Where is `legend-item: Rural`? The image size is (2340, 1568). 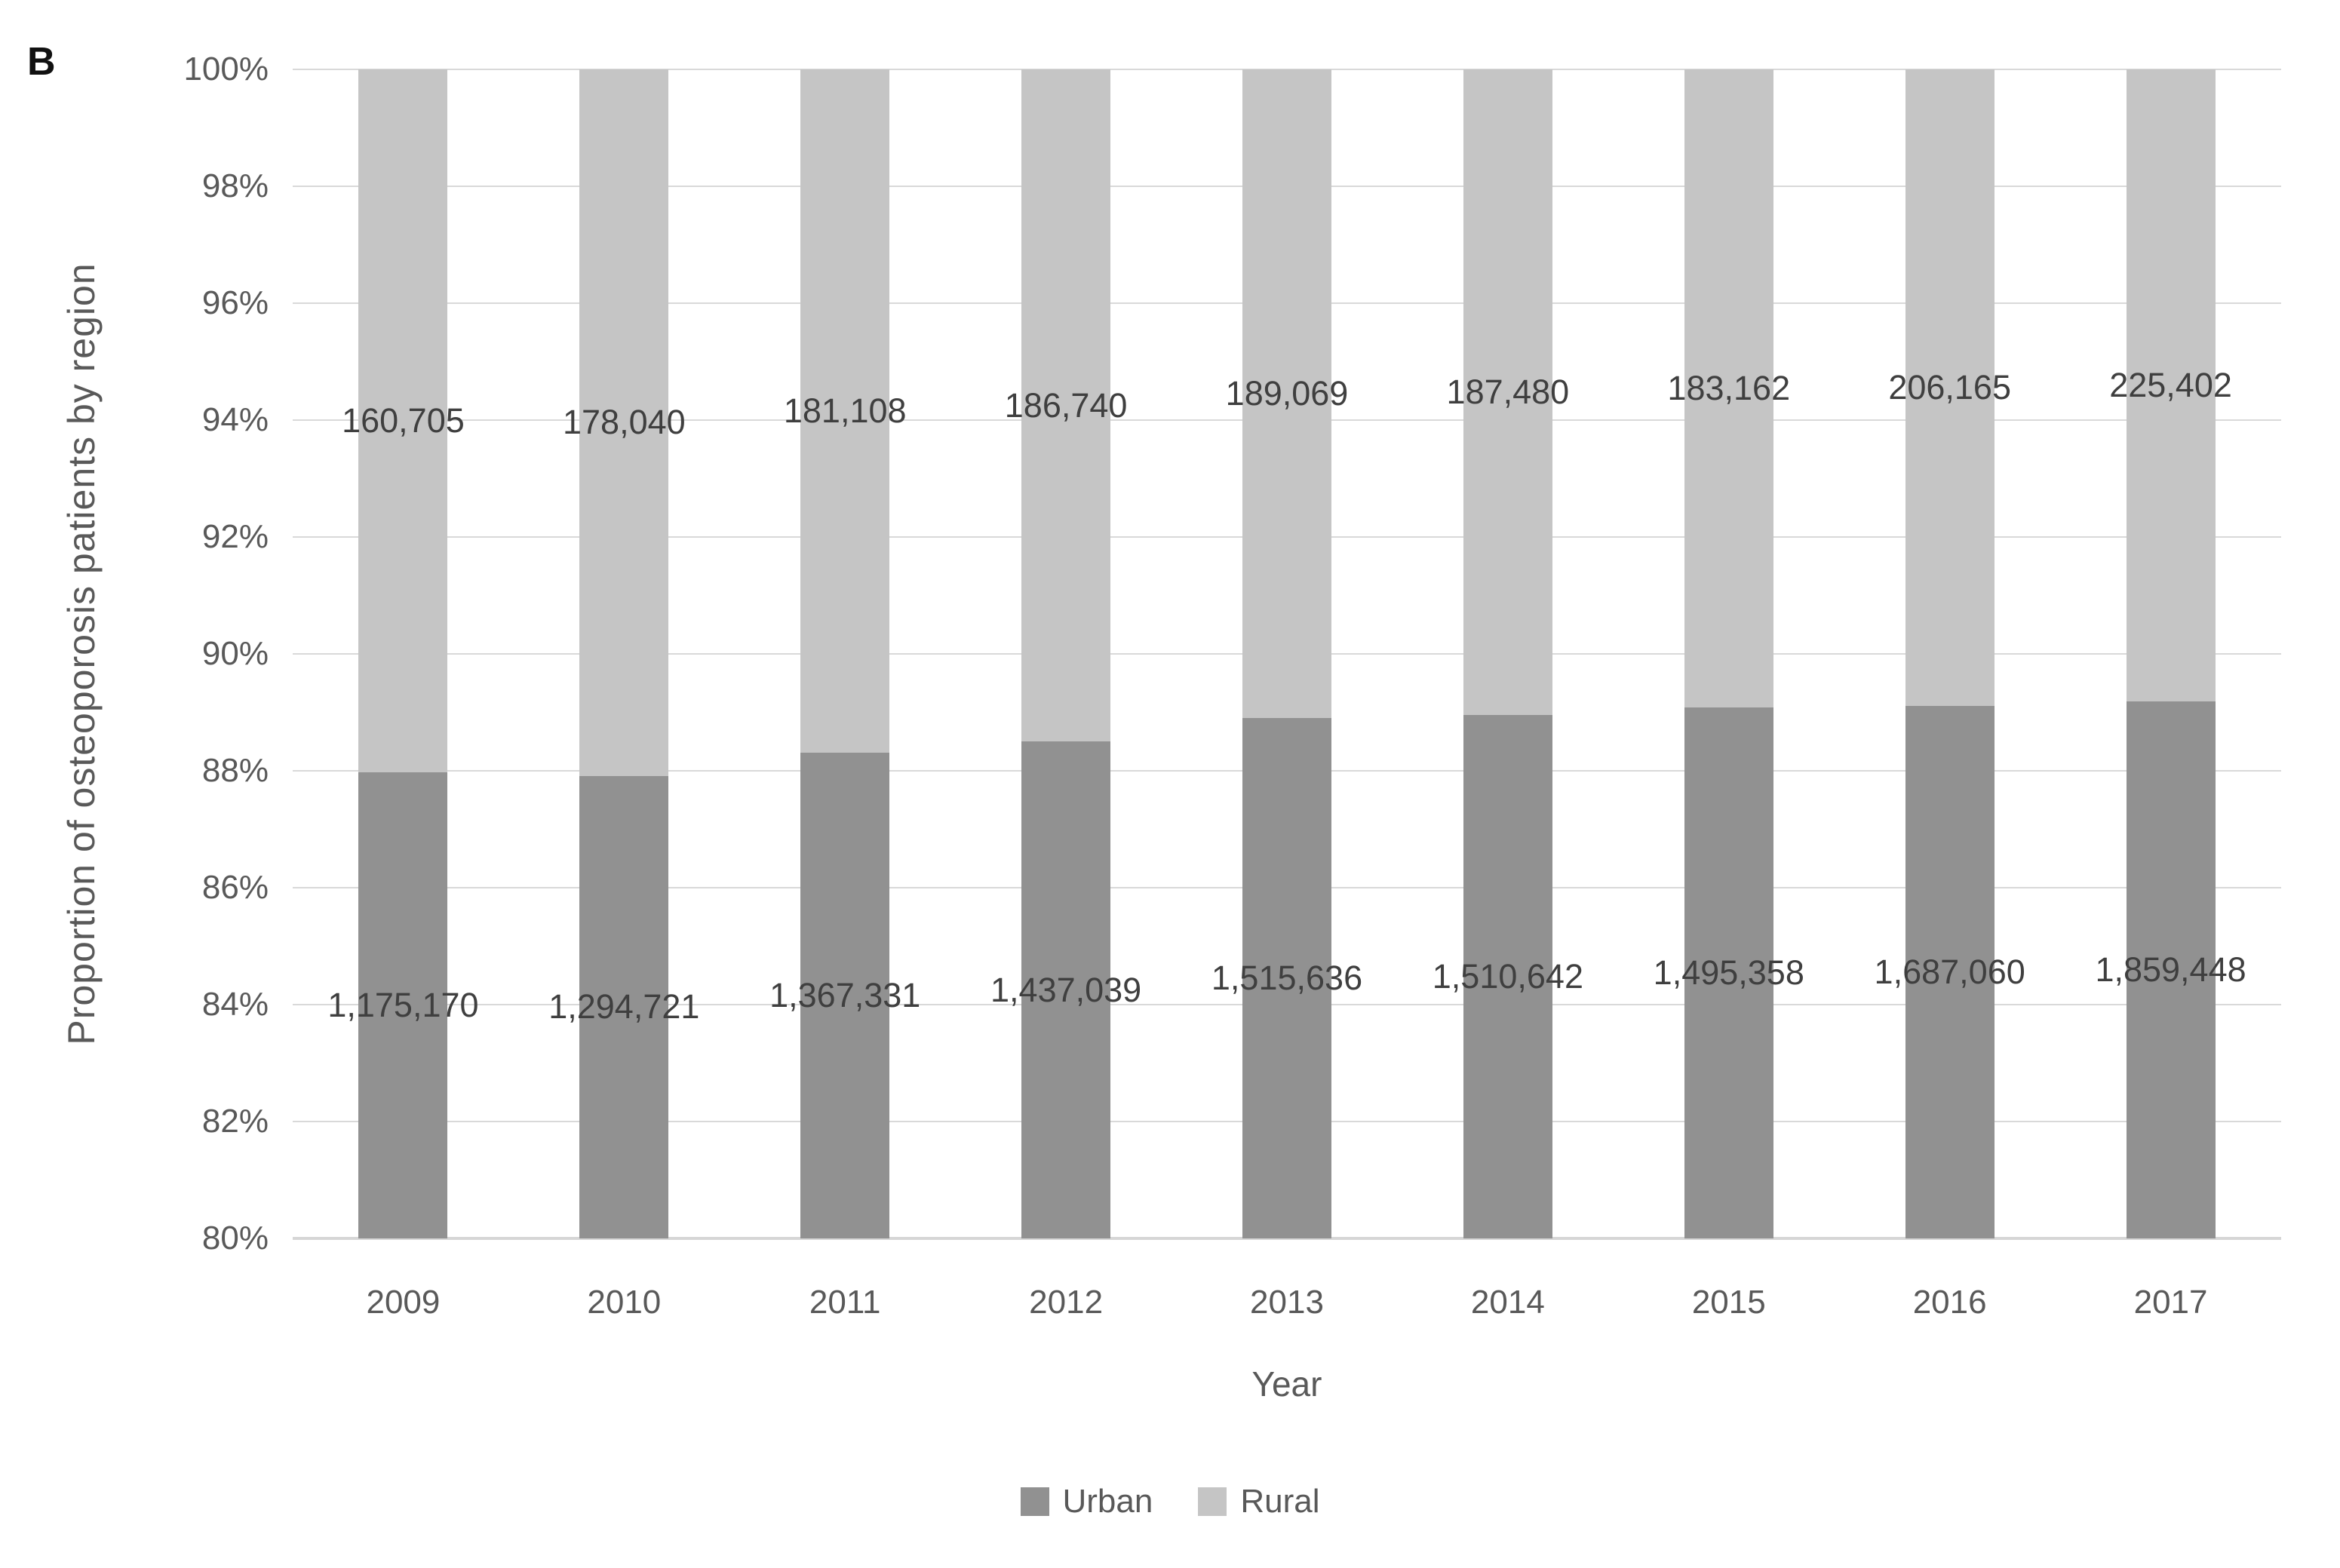 legend-item: Rural is located at coordinates (1259, 1501).